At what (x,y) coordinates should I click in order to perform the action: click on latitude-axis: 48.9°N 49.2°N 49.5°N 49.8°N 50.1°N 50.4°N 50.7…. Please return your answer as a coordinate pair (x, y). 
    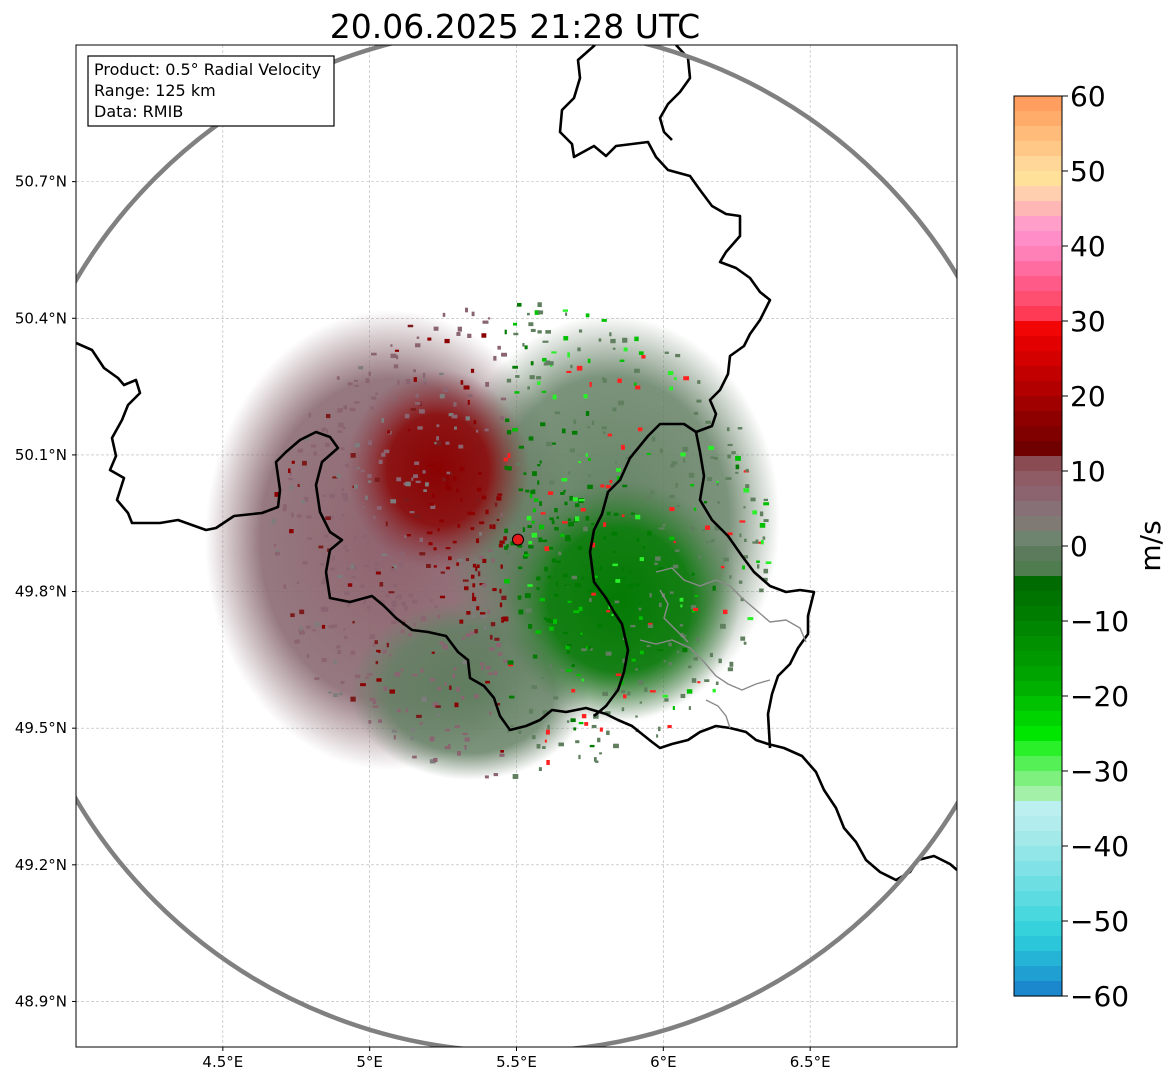
    Looking at the image, I should click on (45, 591).